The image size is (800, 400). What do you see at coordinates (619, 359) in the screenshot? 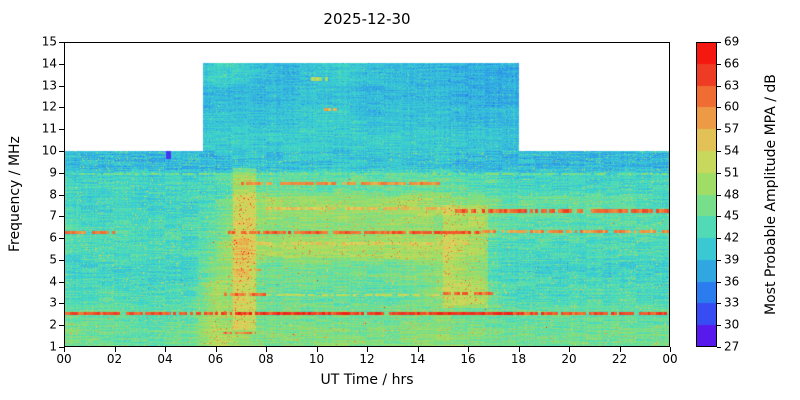
I see `x-tick-label: 22` at bounding box center [619, 359].